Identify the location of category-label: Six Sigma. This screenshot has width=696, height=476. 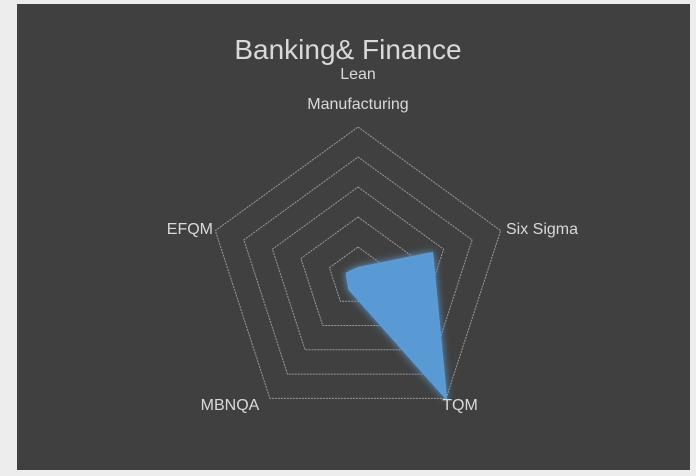
(542, 229).